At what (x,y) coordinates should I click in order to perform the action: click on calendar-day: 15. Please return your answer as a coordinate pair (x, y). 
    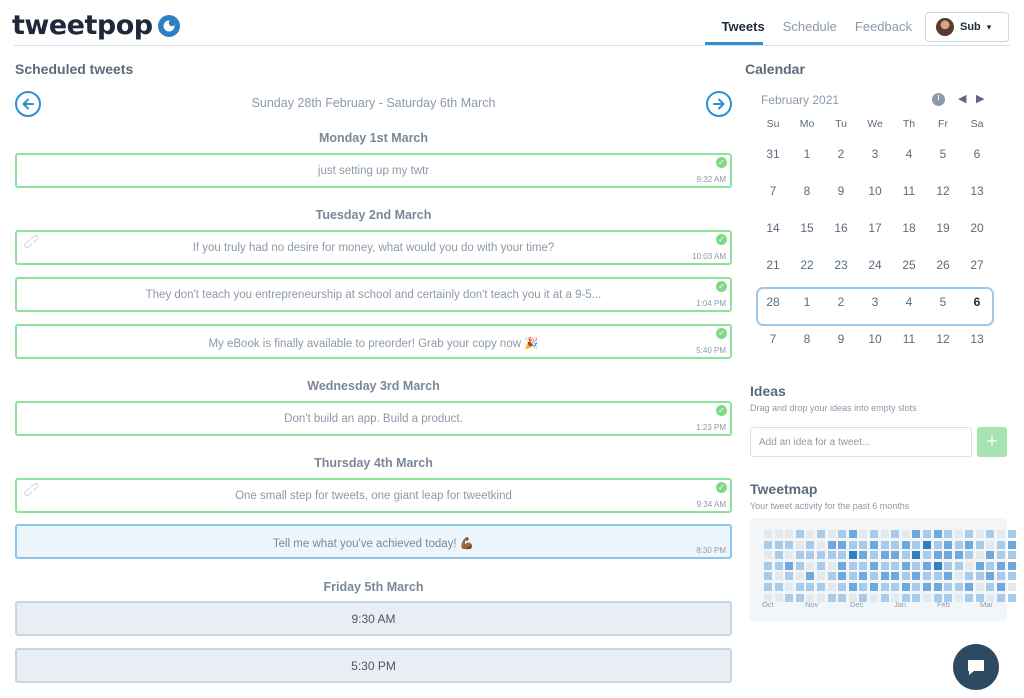
    Looking at the image, I should click on (807, 228).